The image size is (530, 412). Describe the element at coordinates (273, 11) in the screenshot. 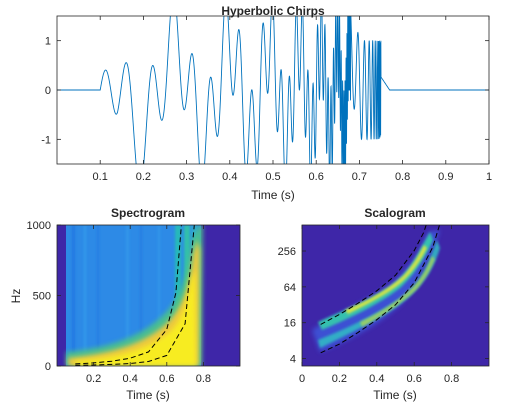

I see `top-chart-title: Hyperbolic Chirps` at that location.